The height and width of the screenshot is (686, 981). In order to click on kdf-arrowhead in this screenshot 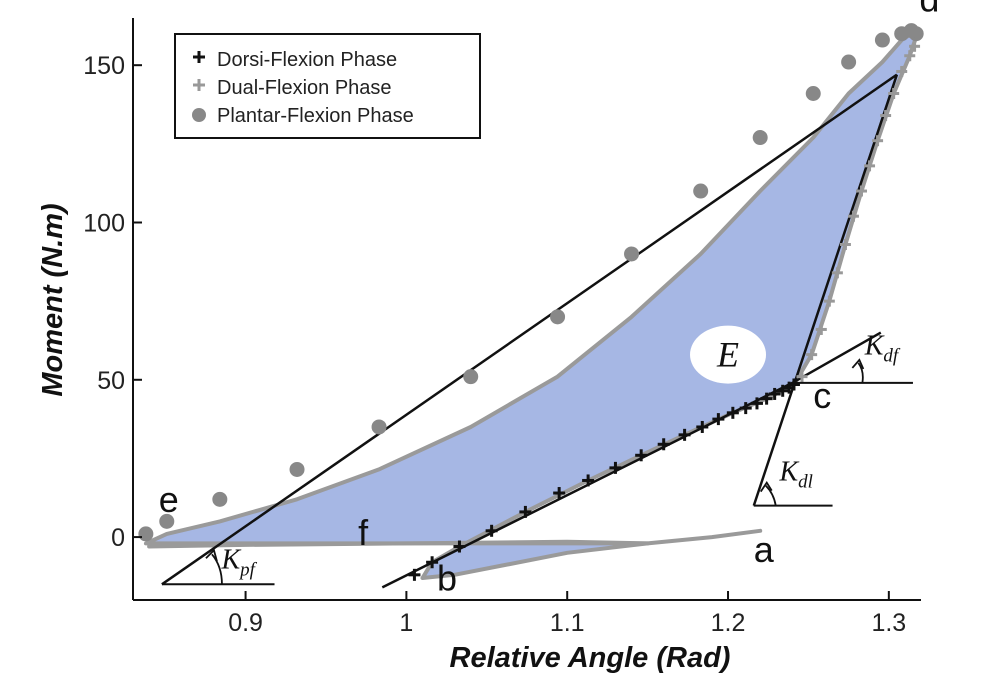, I will do `click(858, 364)`.